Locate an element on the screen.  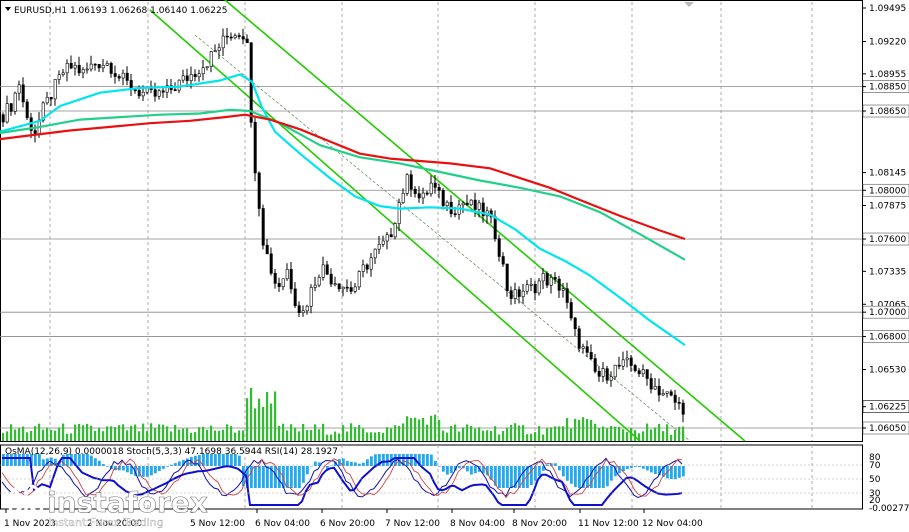
time-tick-label: 6 Nov 20:00 is located at coordinates (347, 524).